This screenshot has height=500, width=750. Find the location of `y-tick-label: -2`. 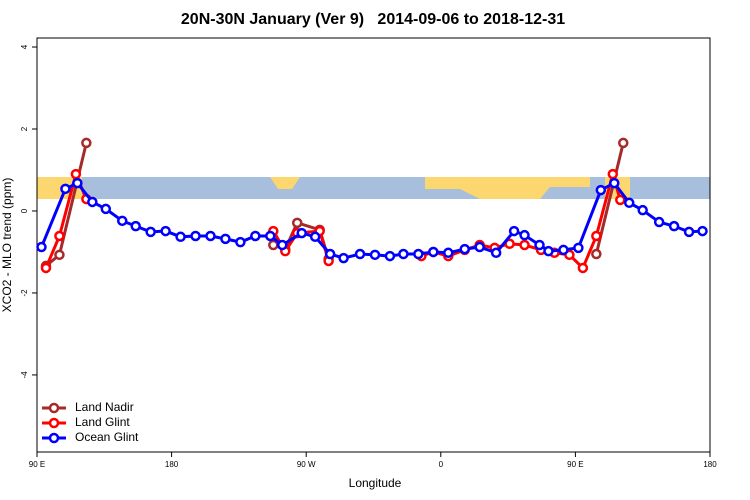

y-tick-label: -2 is located at coordinates (24, 293).